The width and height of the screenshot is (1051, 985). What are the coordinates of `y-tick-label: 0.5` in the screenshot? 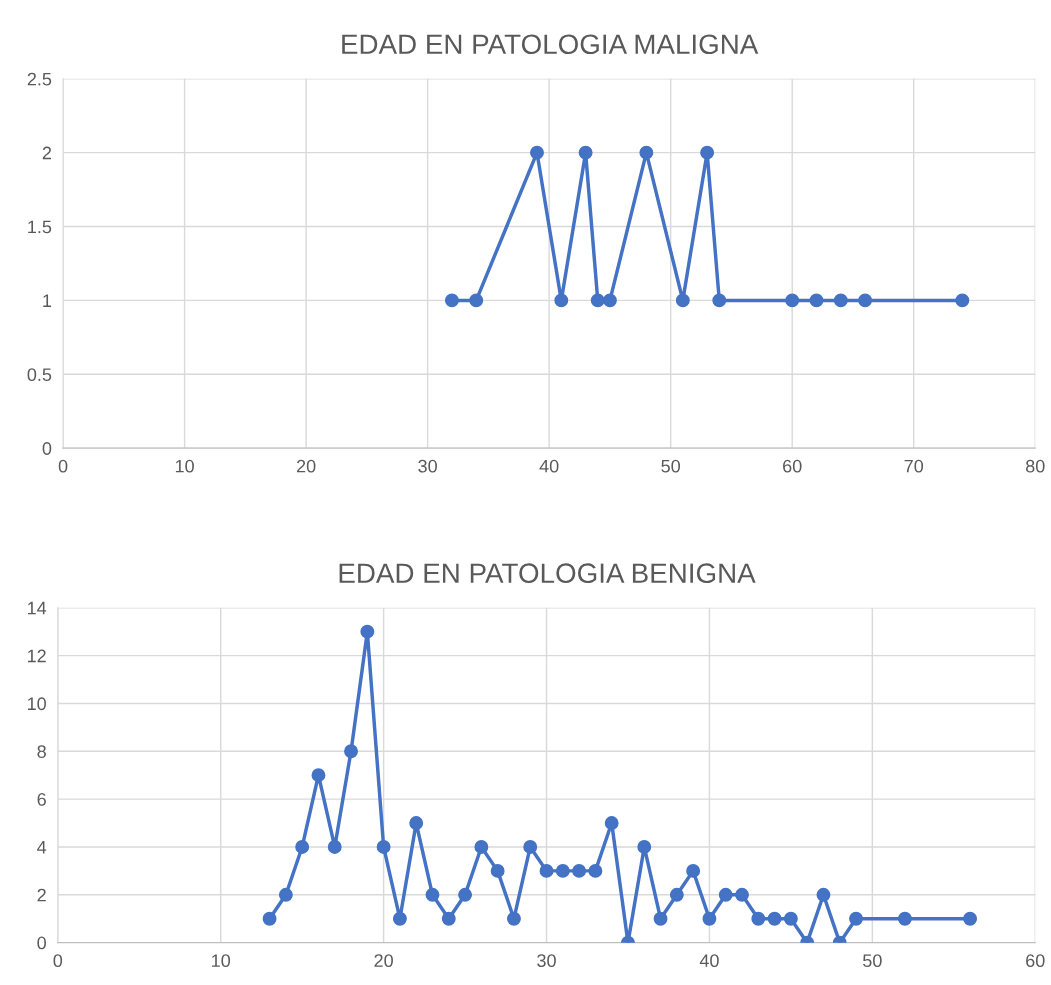 It's located at (39, 375).